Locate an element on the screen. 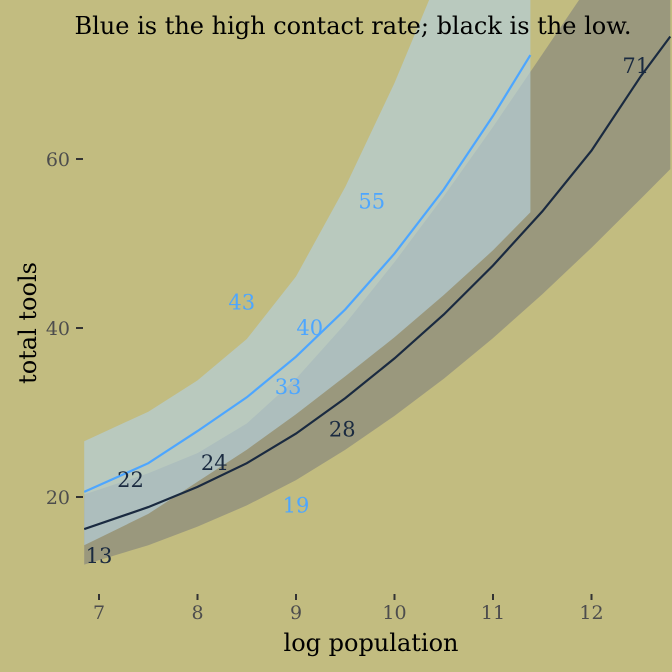 The width and height of the screenshot is (672, 672). x-tick-label: 12 is located at coordinates (591, 613).